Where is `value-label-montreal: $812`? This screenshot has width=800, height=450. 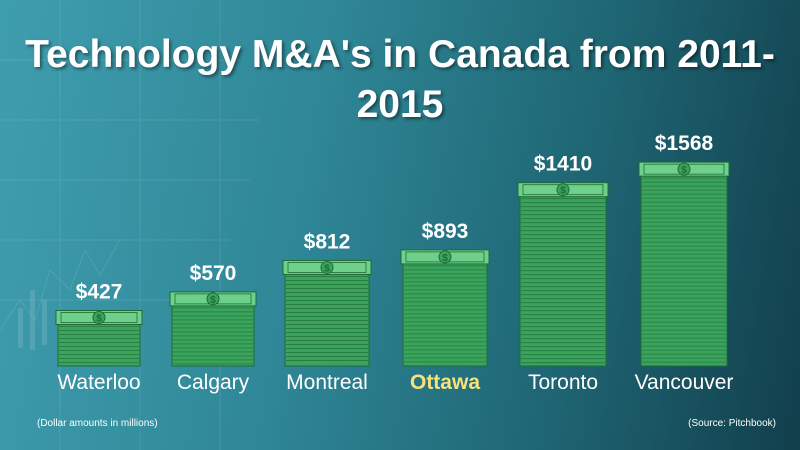
value-label-montreal: $812 is located at coordinates (327, 241).